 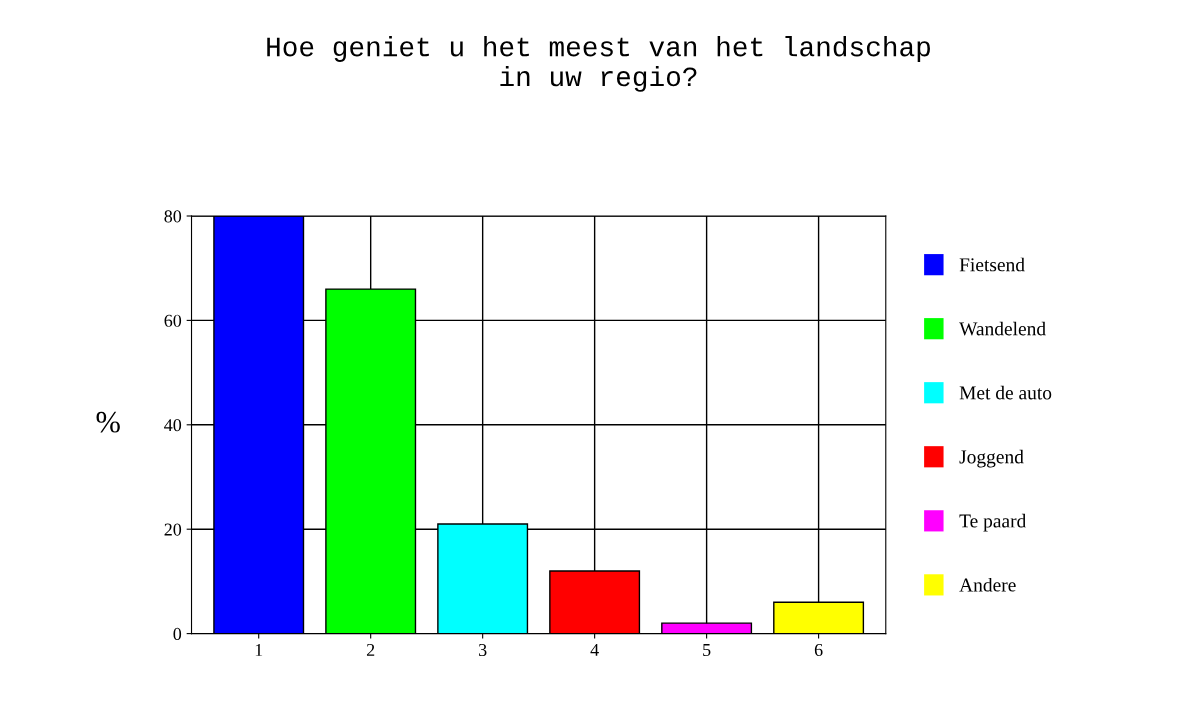 I want to click on y-axis-title: %, so click(x=108, y=422).